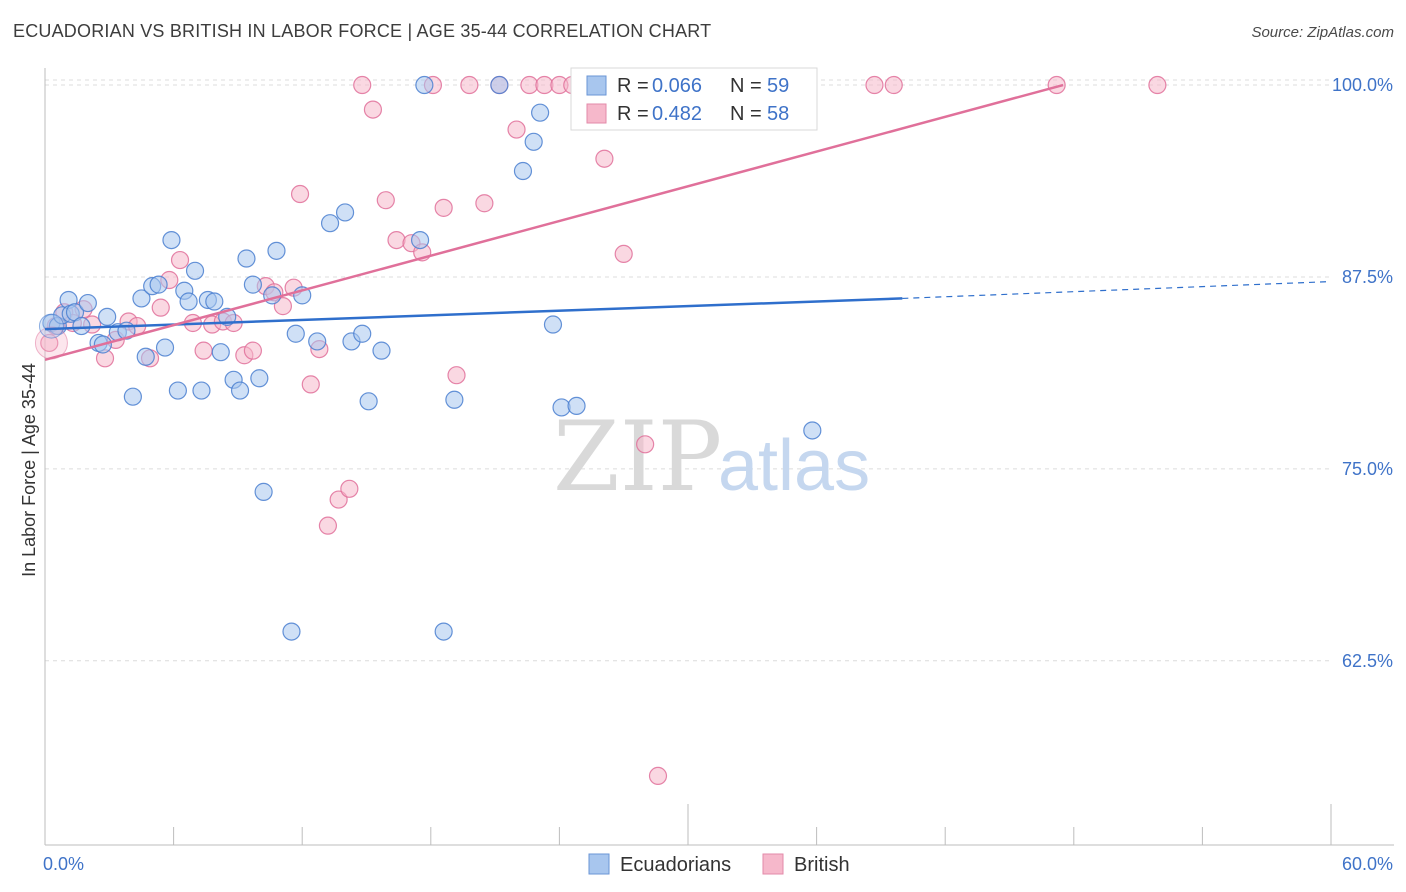 The height and width of the screenshot is (892, 1406). What do you see at coordinates (746, 86) in the screenshot?
I see `legend-n-label-ecuadorians: N =` at bounding box center [746, 86].